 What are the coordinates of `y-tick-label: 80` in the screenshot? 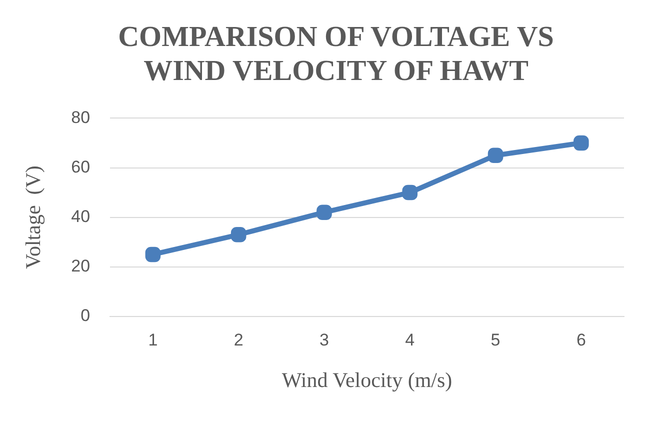 It's located at (80, 117).